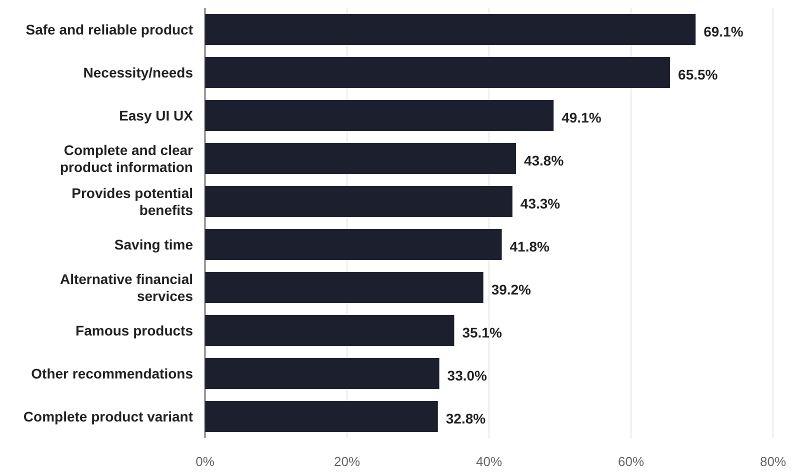 This screenshot has height=474, width=795. Describe the element at coordinates (138, 72) in the screenshot. I see `y-tick-label: Necessity/needs` at that location.